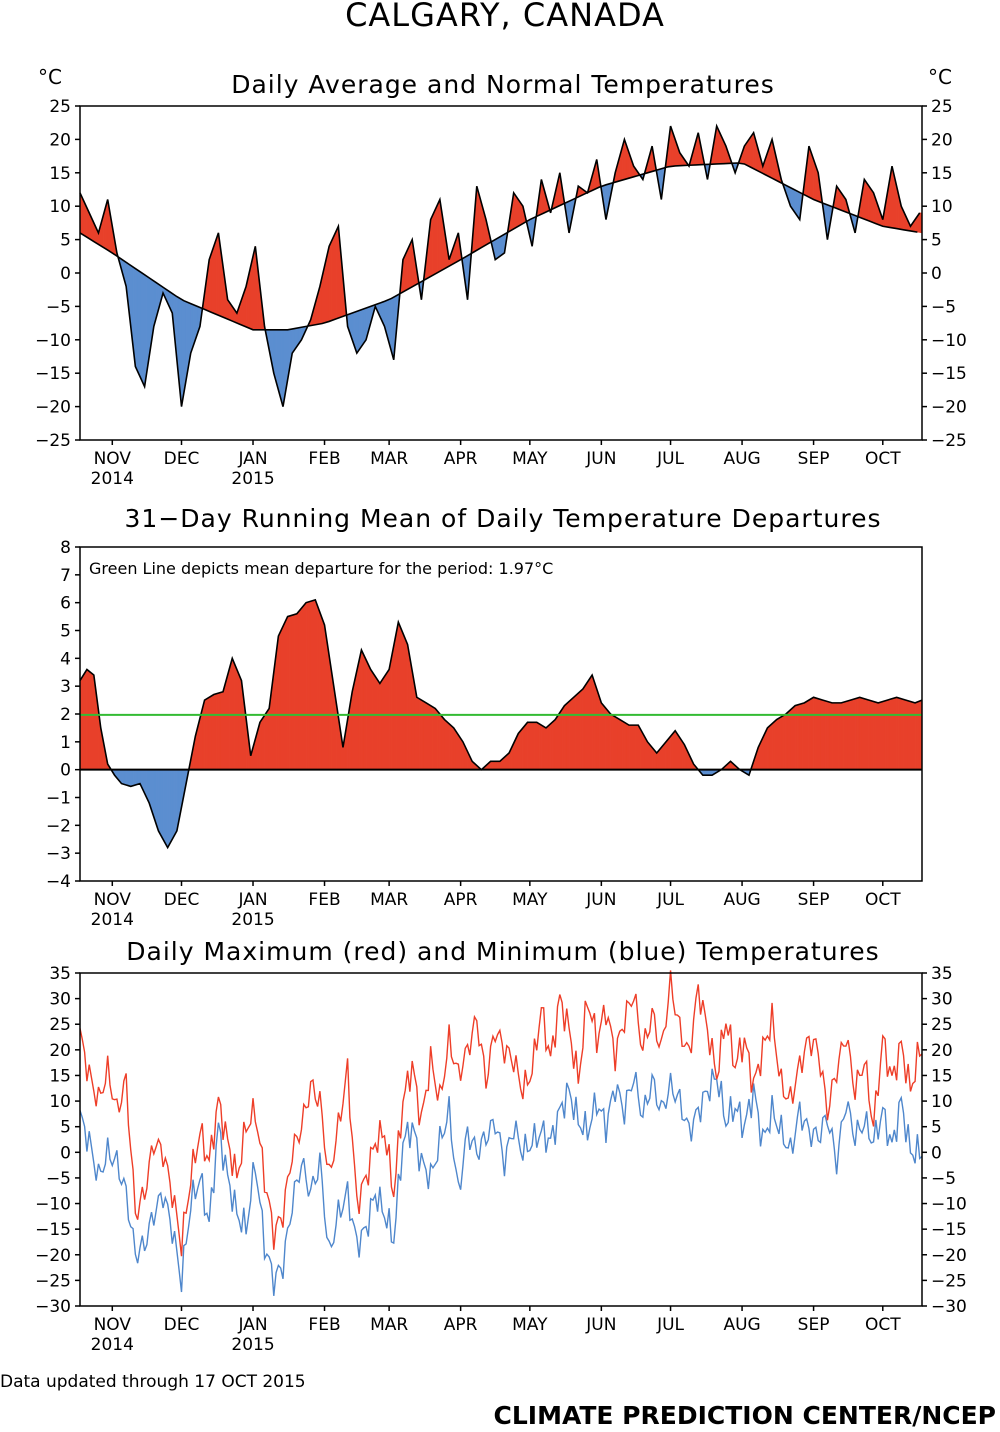 The image size is (1000, 1432). I want to click on y-tick-label-left: −10, so click(53, 1205).